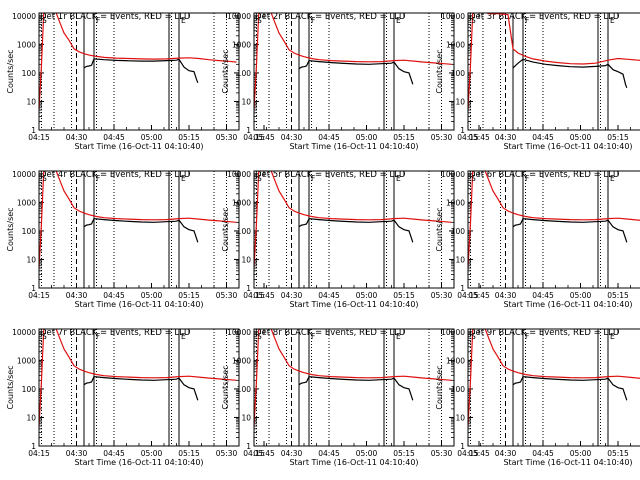  I want to click on panel-title: Det 9r BLACK = Events, RED = LLD, so click(544, 333).